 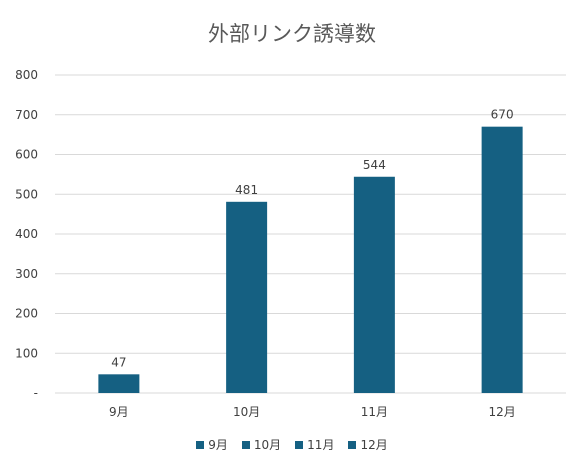 I want to click on y-tick-label: 300, so click(x=26, y=274).